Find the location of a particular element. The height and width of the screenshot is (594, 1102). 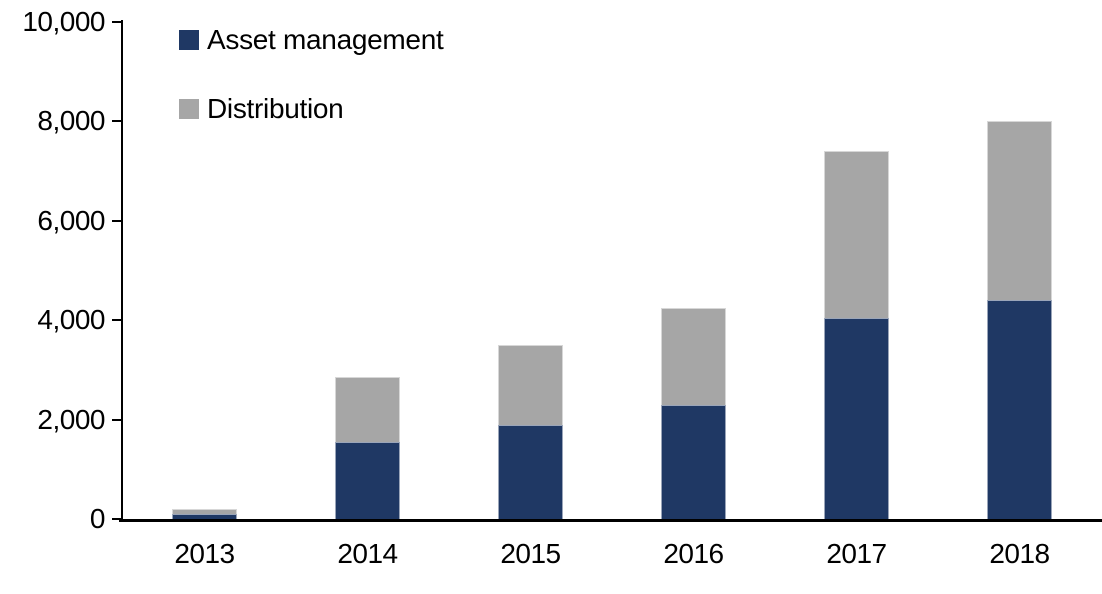

x-axis-label-2016: 2016 is located at coordinates (693, 553).